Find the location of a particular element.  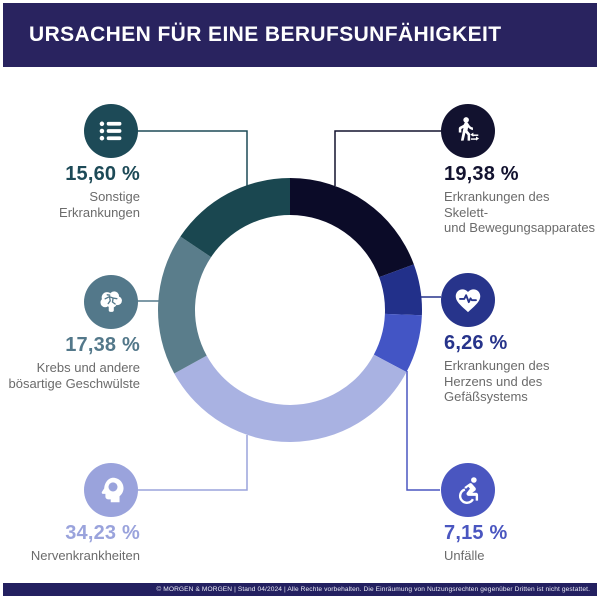

header-bar: URSACHEN FÜR EINE BERUFSUNFÄHIGKEIT is located at coordinates (300, 35).